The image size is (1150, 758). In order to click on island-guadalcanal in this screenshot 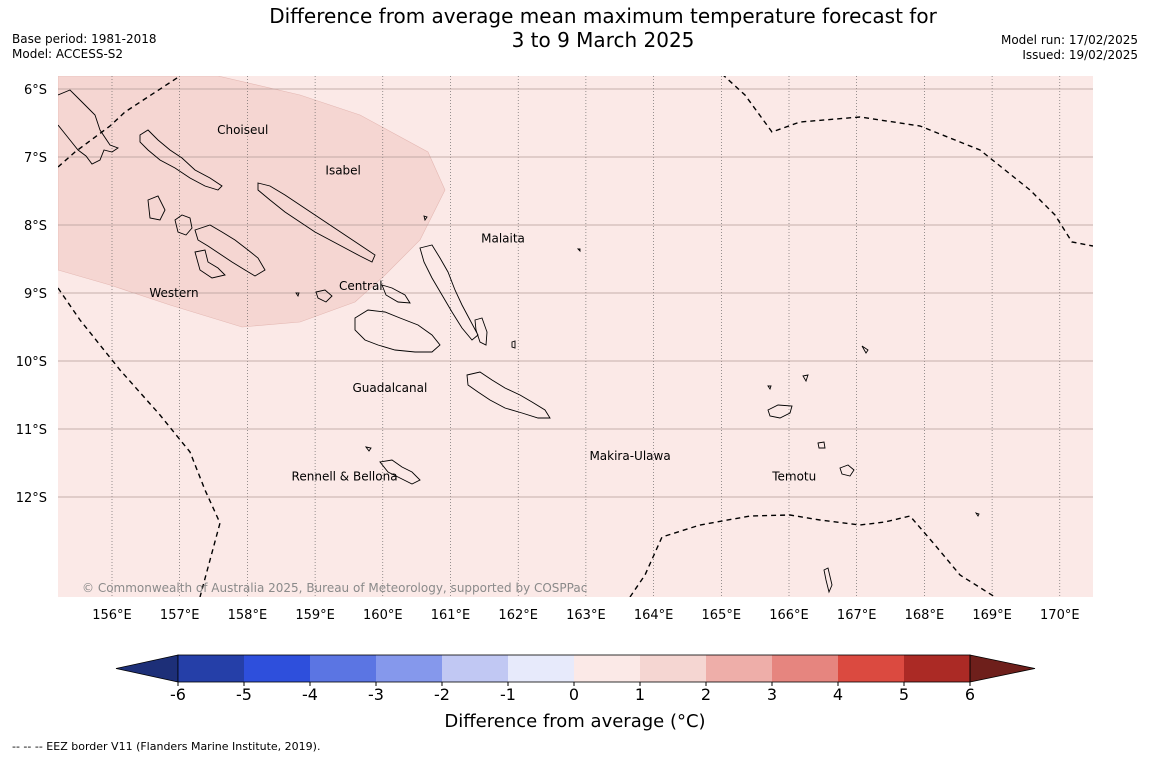, I will do `click(397, 331)`.